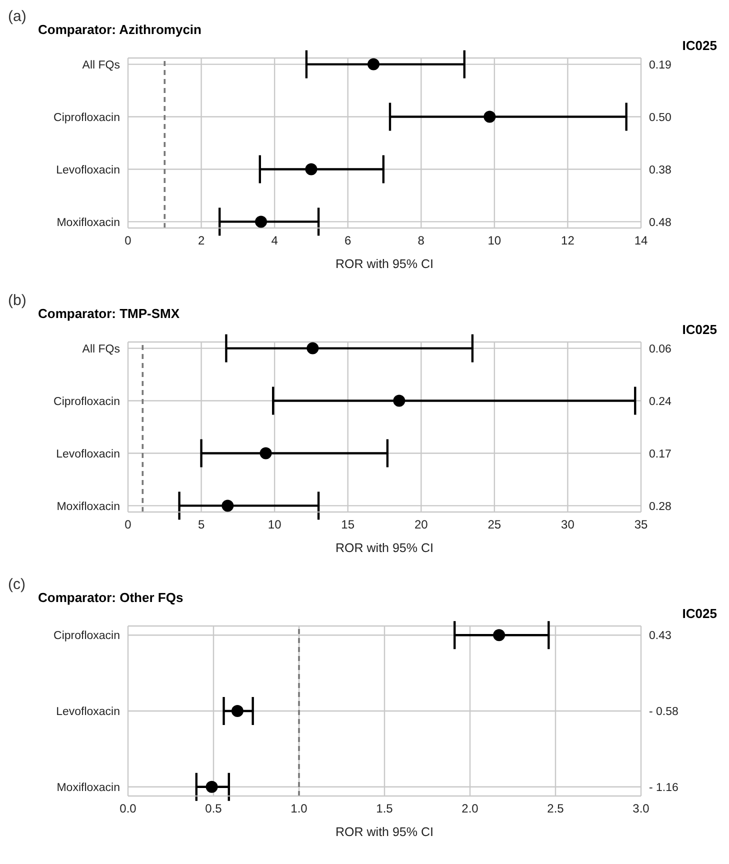 The image size is (729, 864). Describe the element at coordinates (660, 402) in the screenshot. I see `text: 0.24` at that location.